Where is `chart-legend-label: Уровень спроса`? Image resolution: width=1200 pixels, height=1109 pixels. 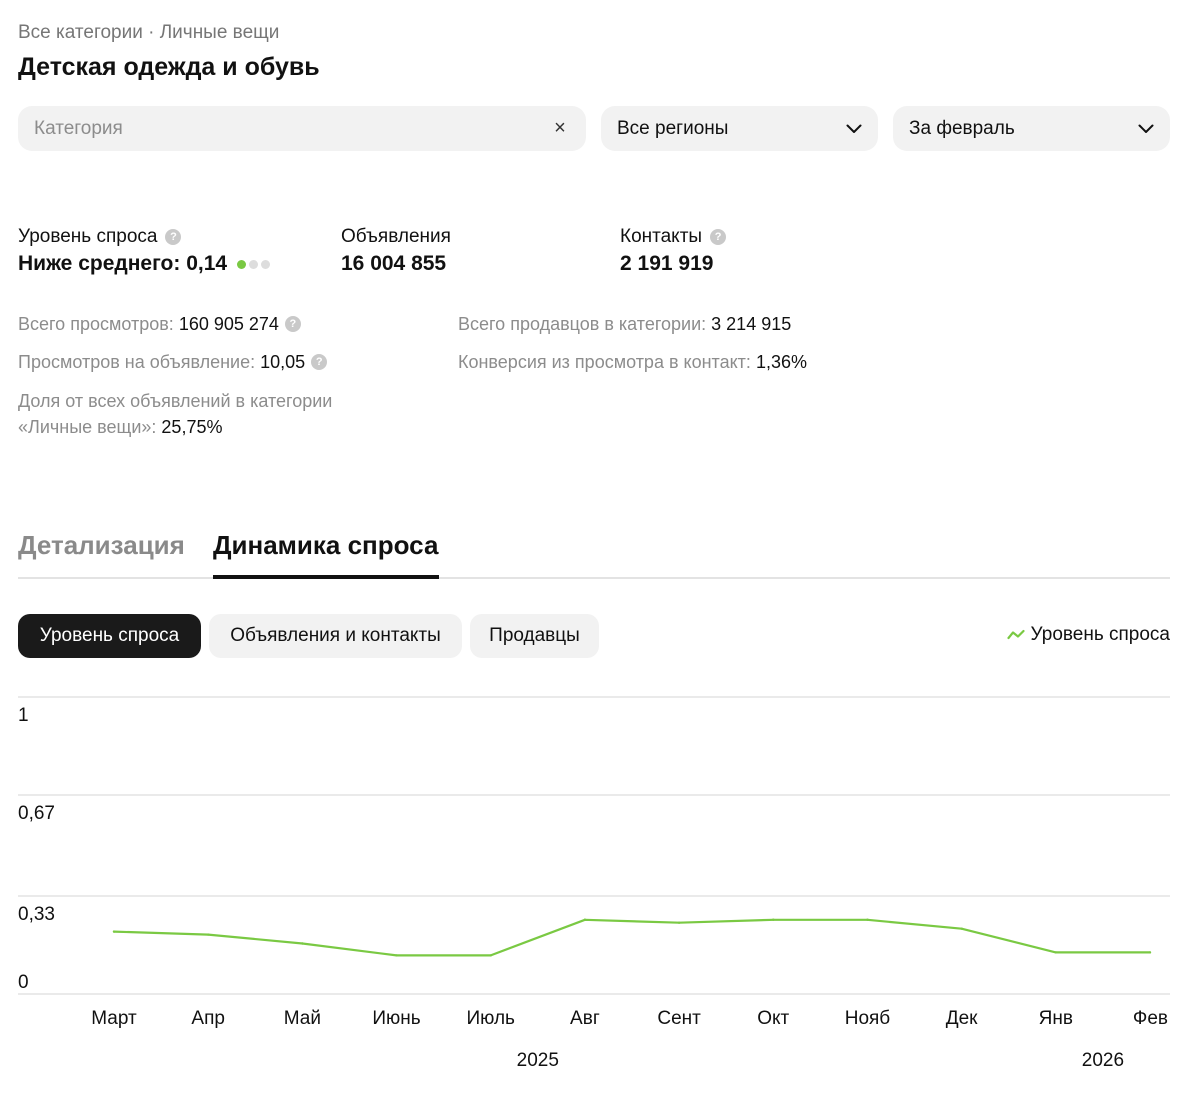 chart-legend-label: Уровень спроса is located at coordinates (1100, 634).